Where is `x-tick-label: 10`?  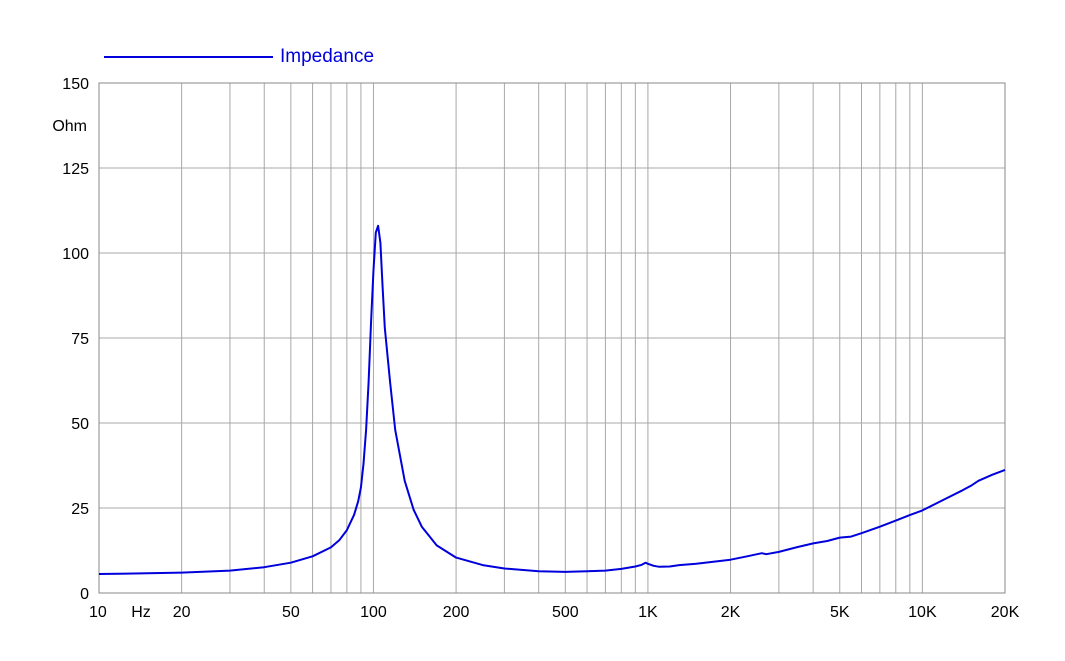 x-tick-label: 10 is located at coordinates (98, 612).